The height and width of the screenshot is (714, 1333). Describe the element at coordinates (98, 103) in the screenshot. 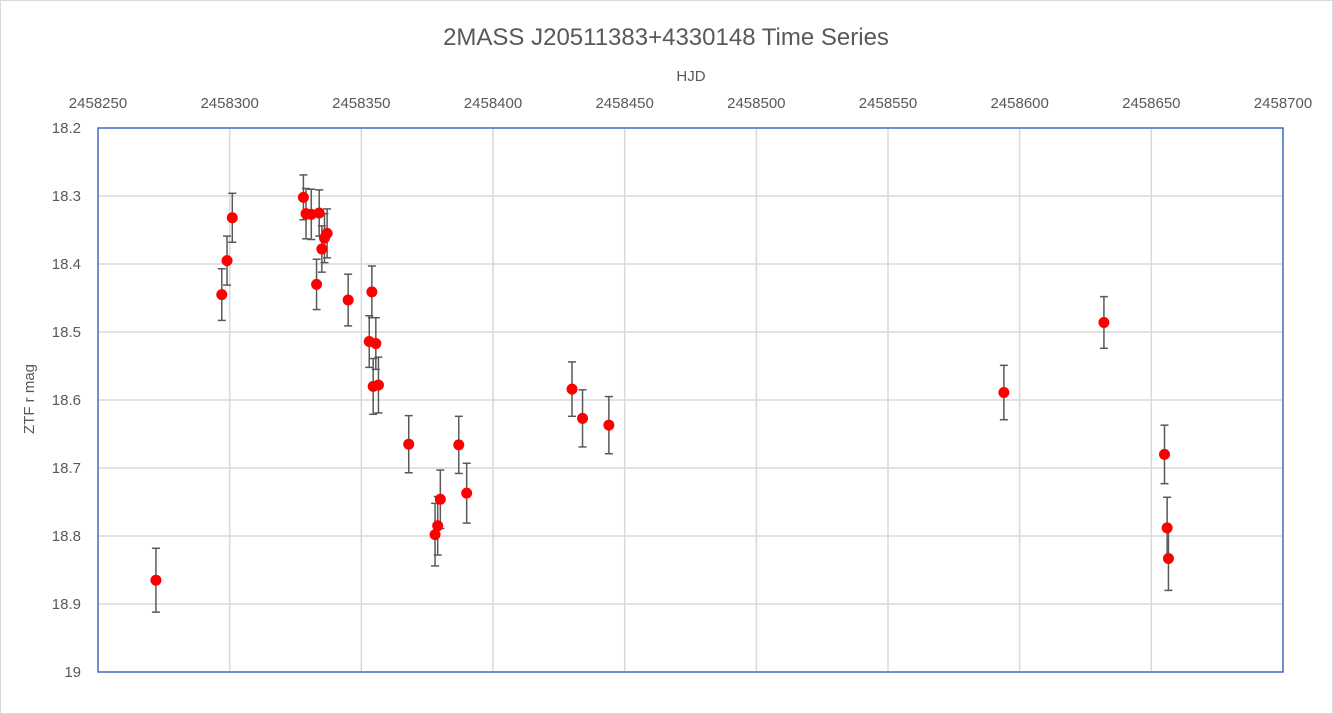

I see `x-tick-label: 2458250` at that location.